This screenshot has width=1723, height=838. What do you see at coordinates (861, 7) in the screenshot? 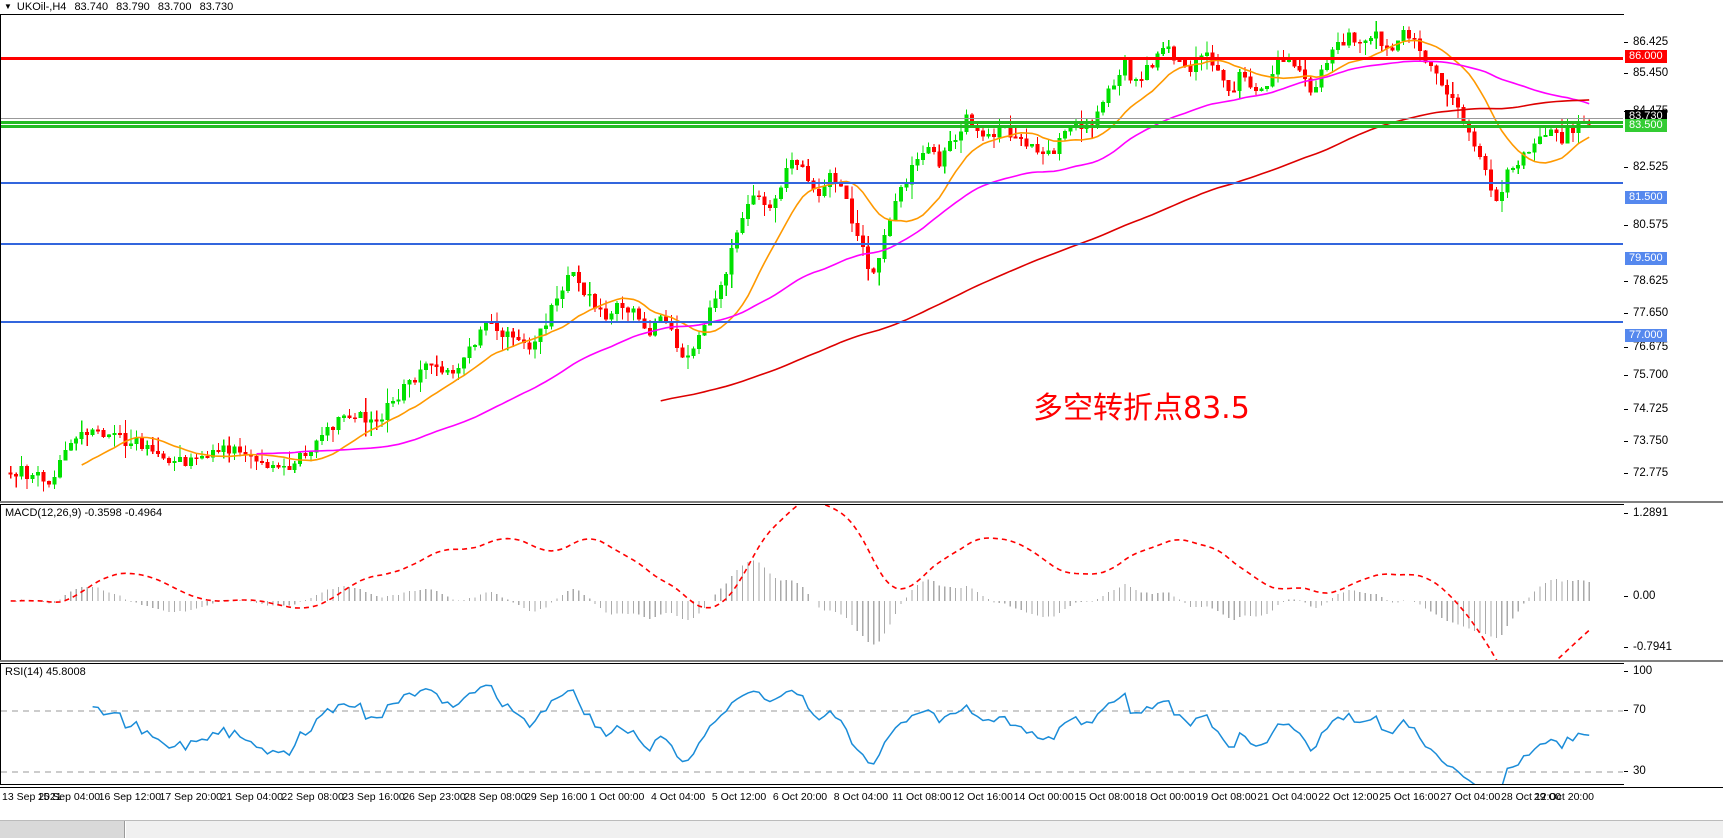
I see `symbol-bar: ▼ UKOil-,H4 83.740 83.790 83.700 83.730` at bounding box center [861, 7].